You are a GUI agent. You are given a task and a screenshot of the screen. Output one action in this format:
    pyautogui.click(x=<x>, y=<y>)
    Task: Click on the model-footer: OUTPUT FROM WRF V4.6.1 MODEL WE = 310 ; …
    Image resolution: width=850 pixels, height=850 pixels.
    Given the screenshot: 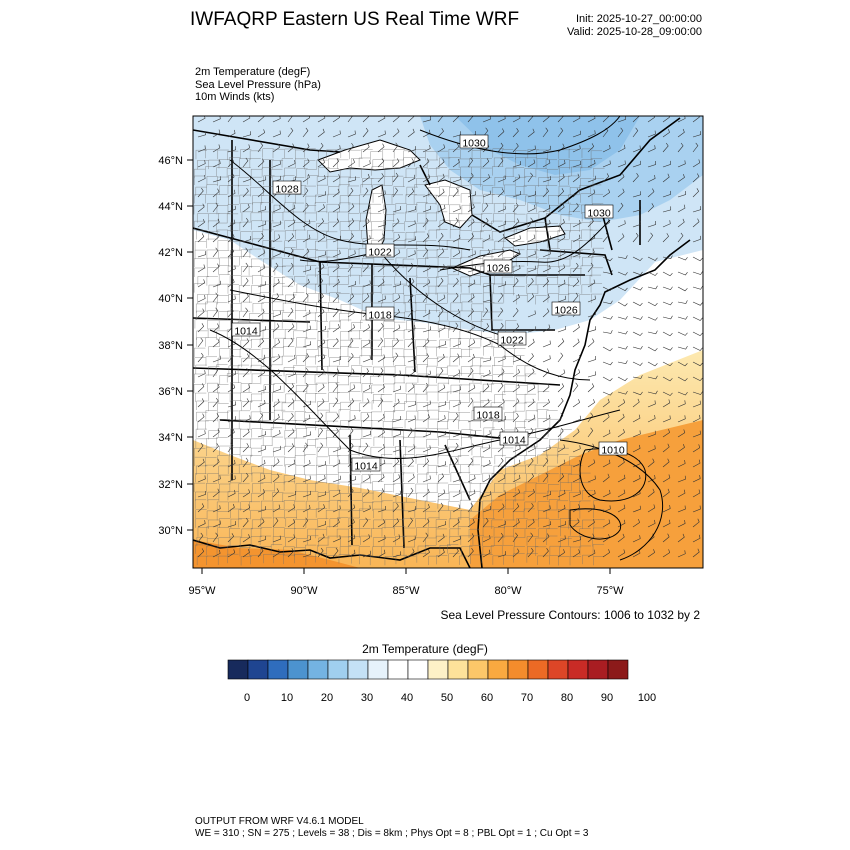 What is the action you would take?
    pyautogui.click(x=391, y=828)
    